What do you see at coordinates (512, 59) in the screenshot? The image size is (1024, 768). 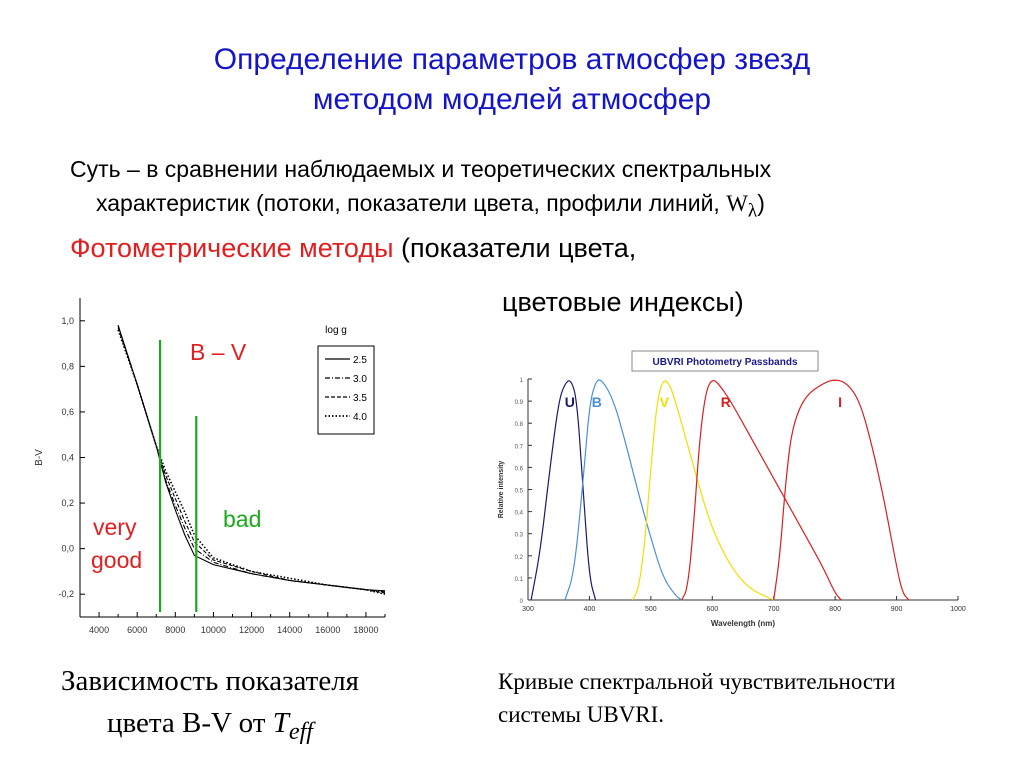 I see `title-line-1: Определение параметров атмосфер звезд` at bounding box center [512, 59].